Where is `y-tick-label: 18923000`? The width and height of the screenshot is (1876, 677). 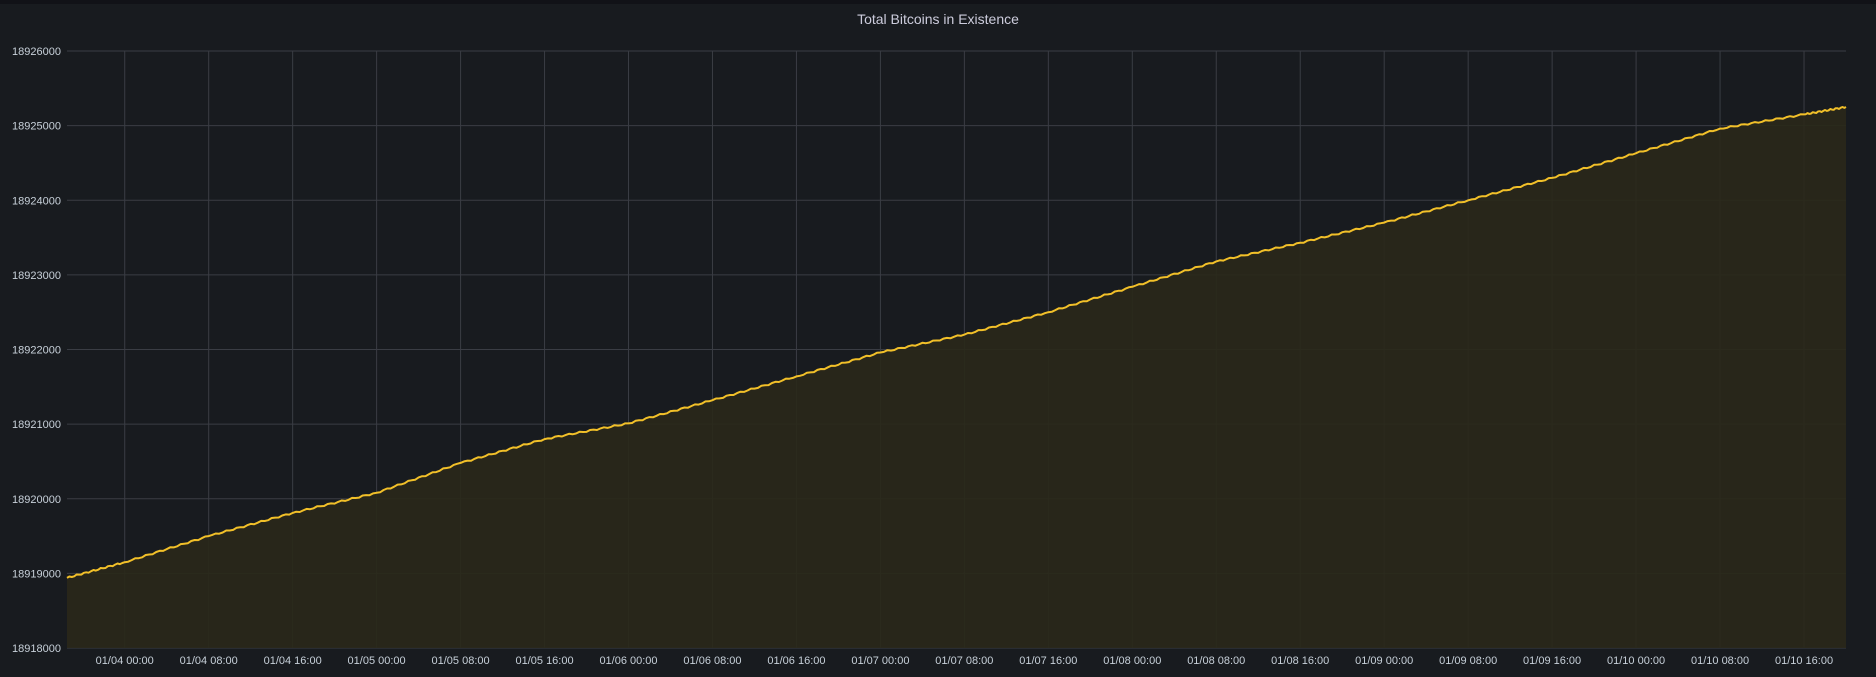
y-tick-label: 18923000 is located at coordinates (36, 276).